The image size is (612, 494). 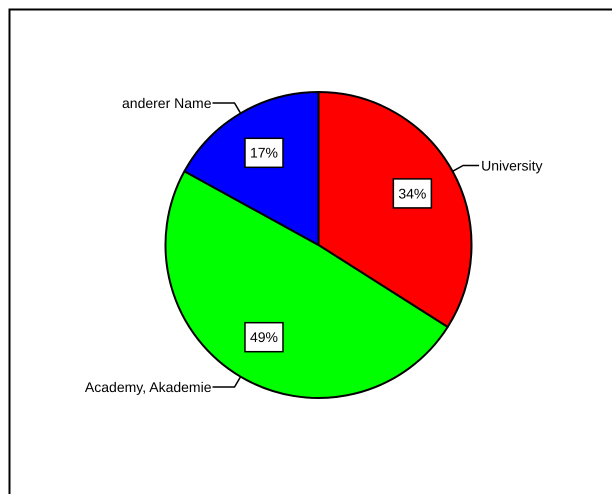 What do you see at coordinates (412, 193) in the screenshot?
I see `data-label: 34%` at bounding box center [412, 193].